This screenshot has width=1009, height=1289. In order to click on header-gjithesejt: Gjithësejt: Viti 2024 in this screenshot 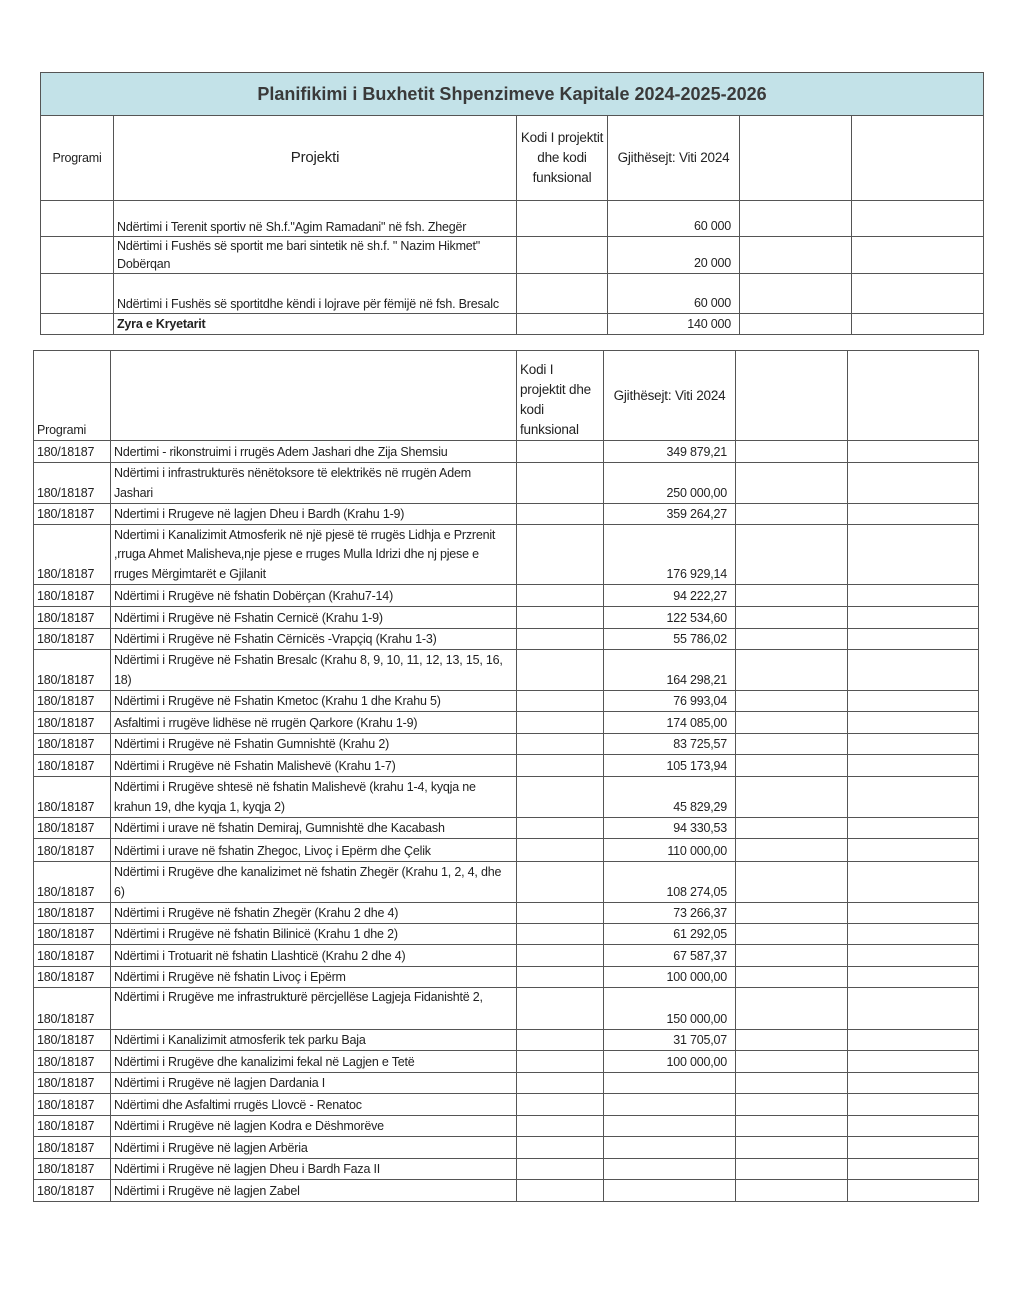, I will do `click(673, 158)`.